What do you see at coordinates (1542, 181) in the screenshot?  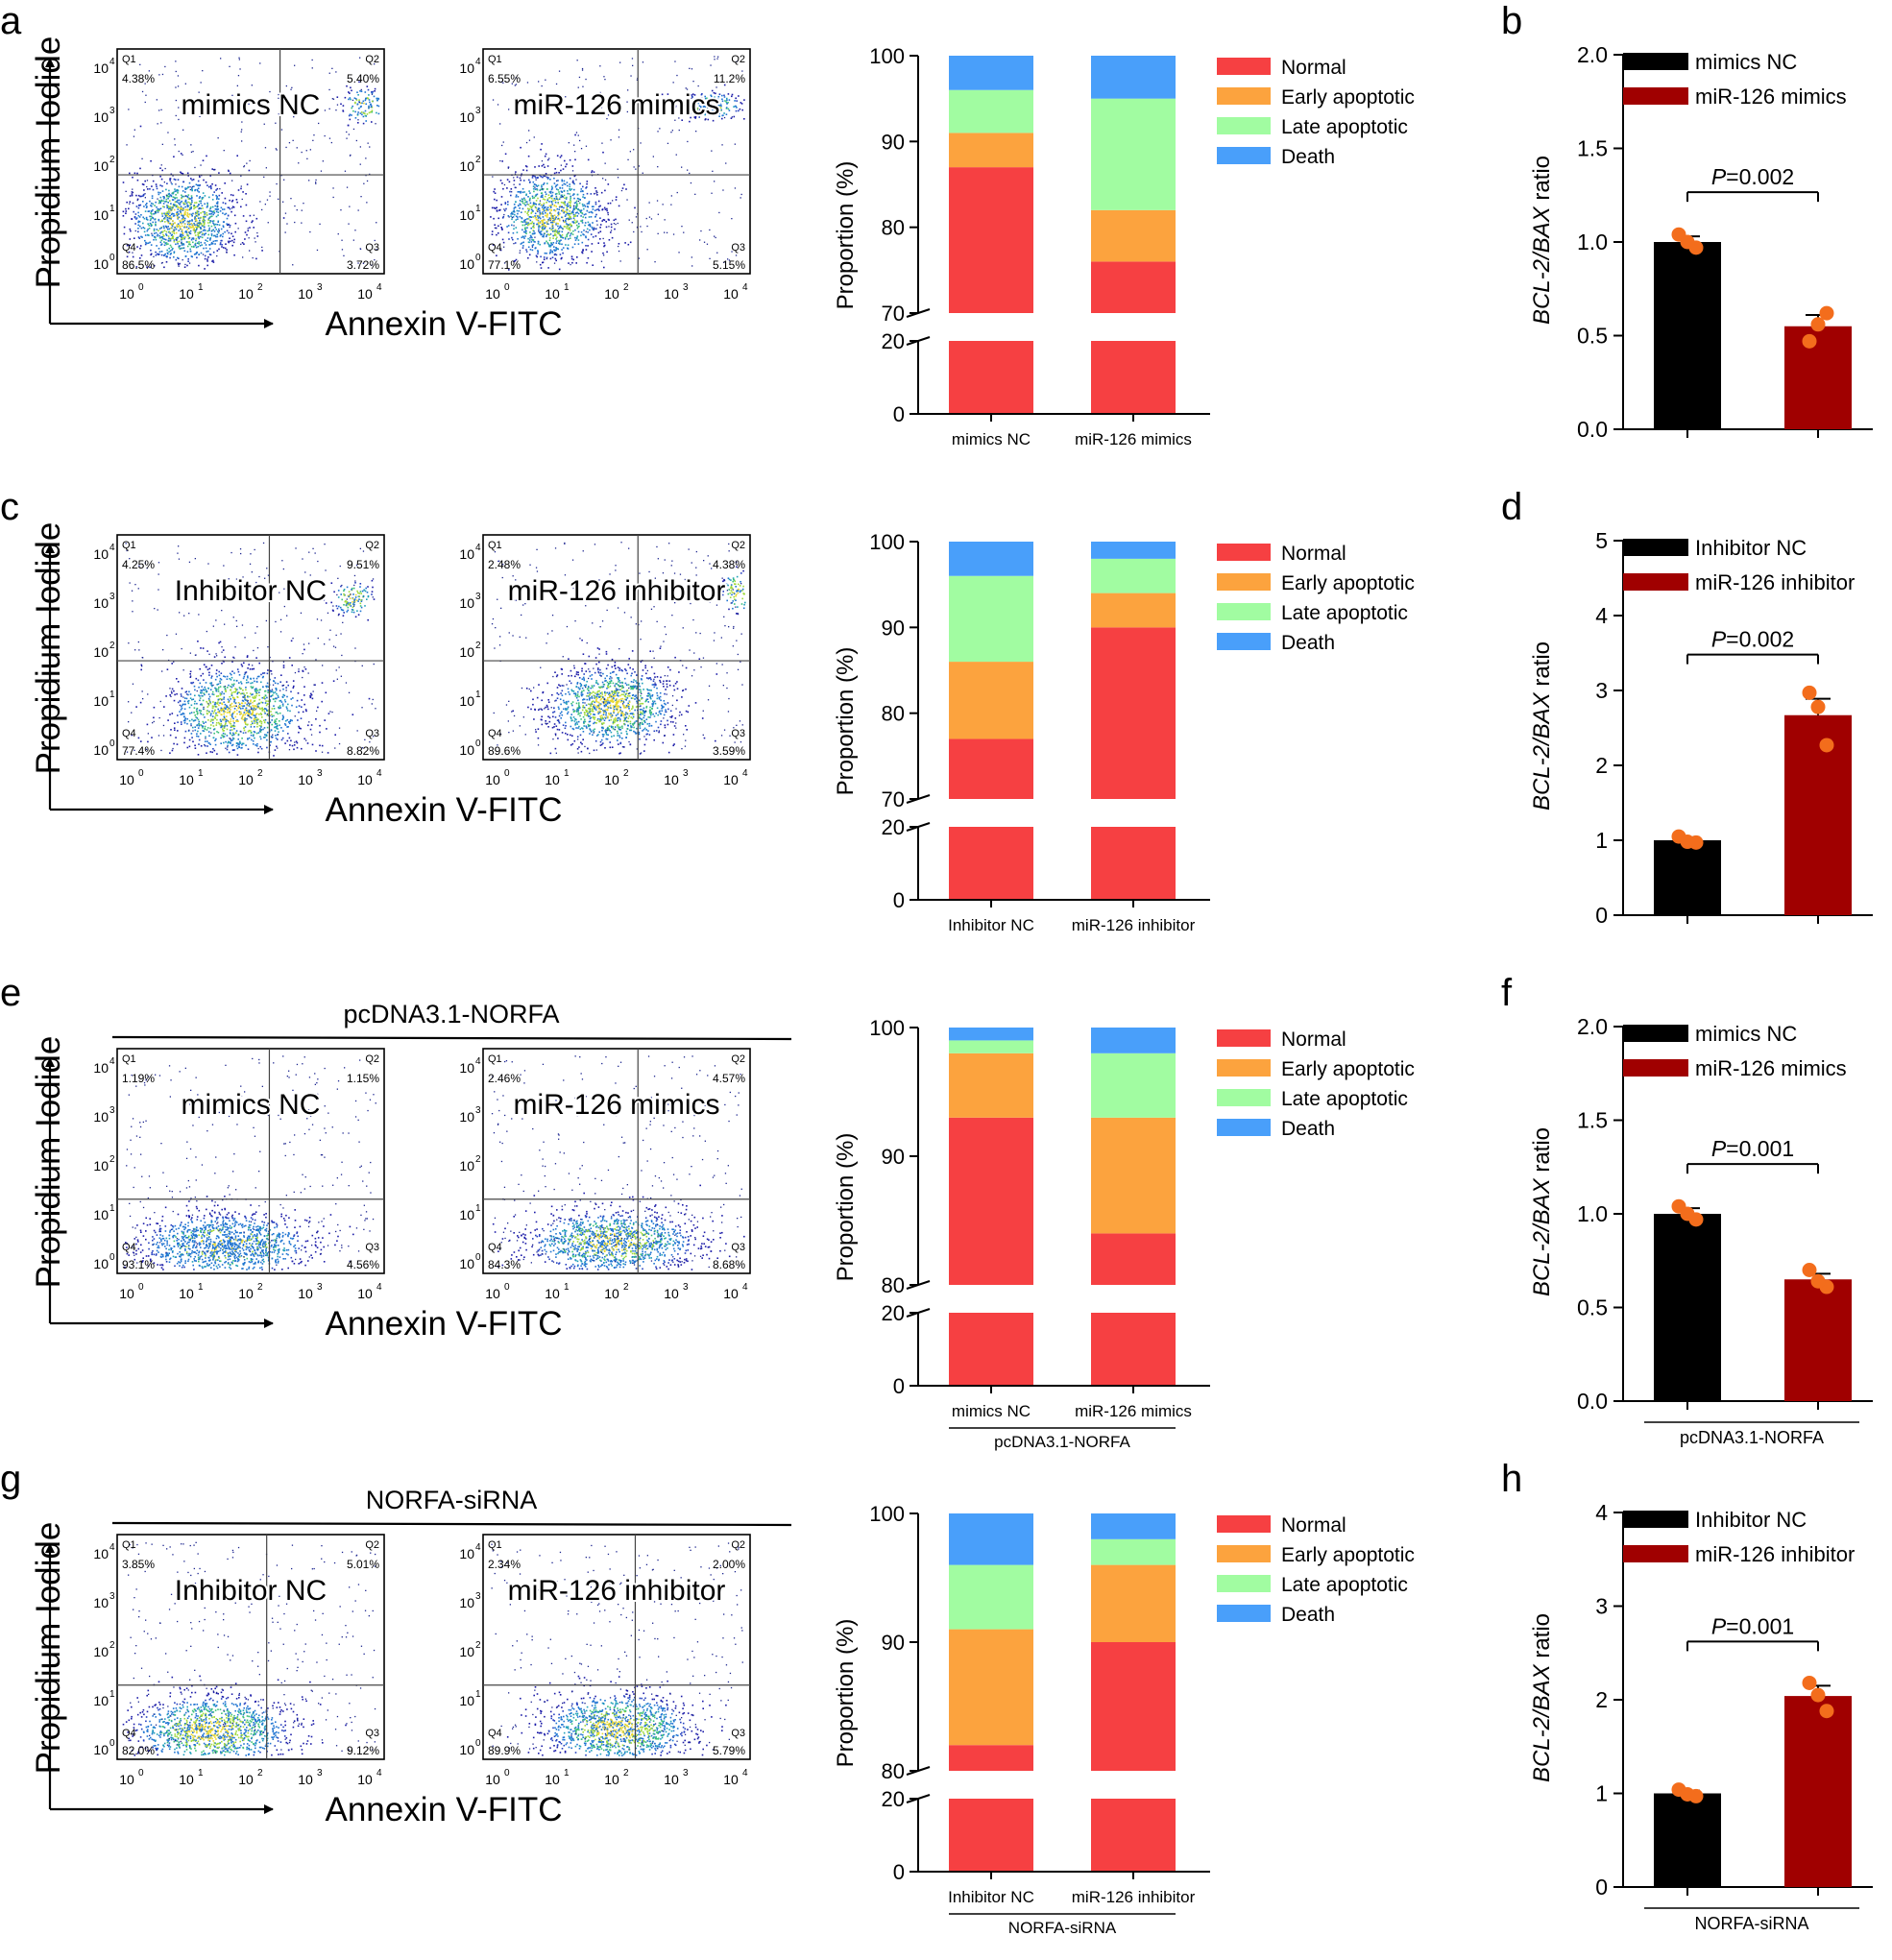 I see `y-axis-title-suffix: ratio` at bounding box center [1542, 181].